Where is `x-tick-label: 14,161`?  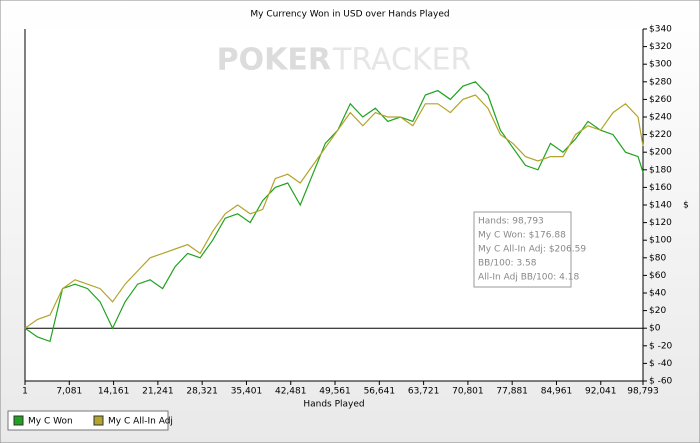 x-tick-label: 14,161 is located at coordinates (114, 392).